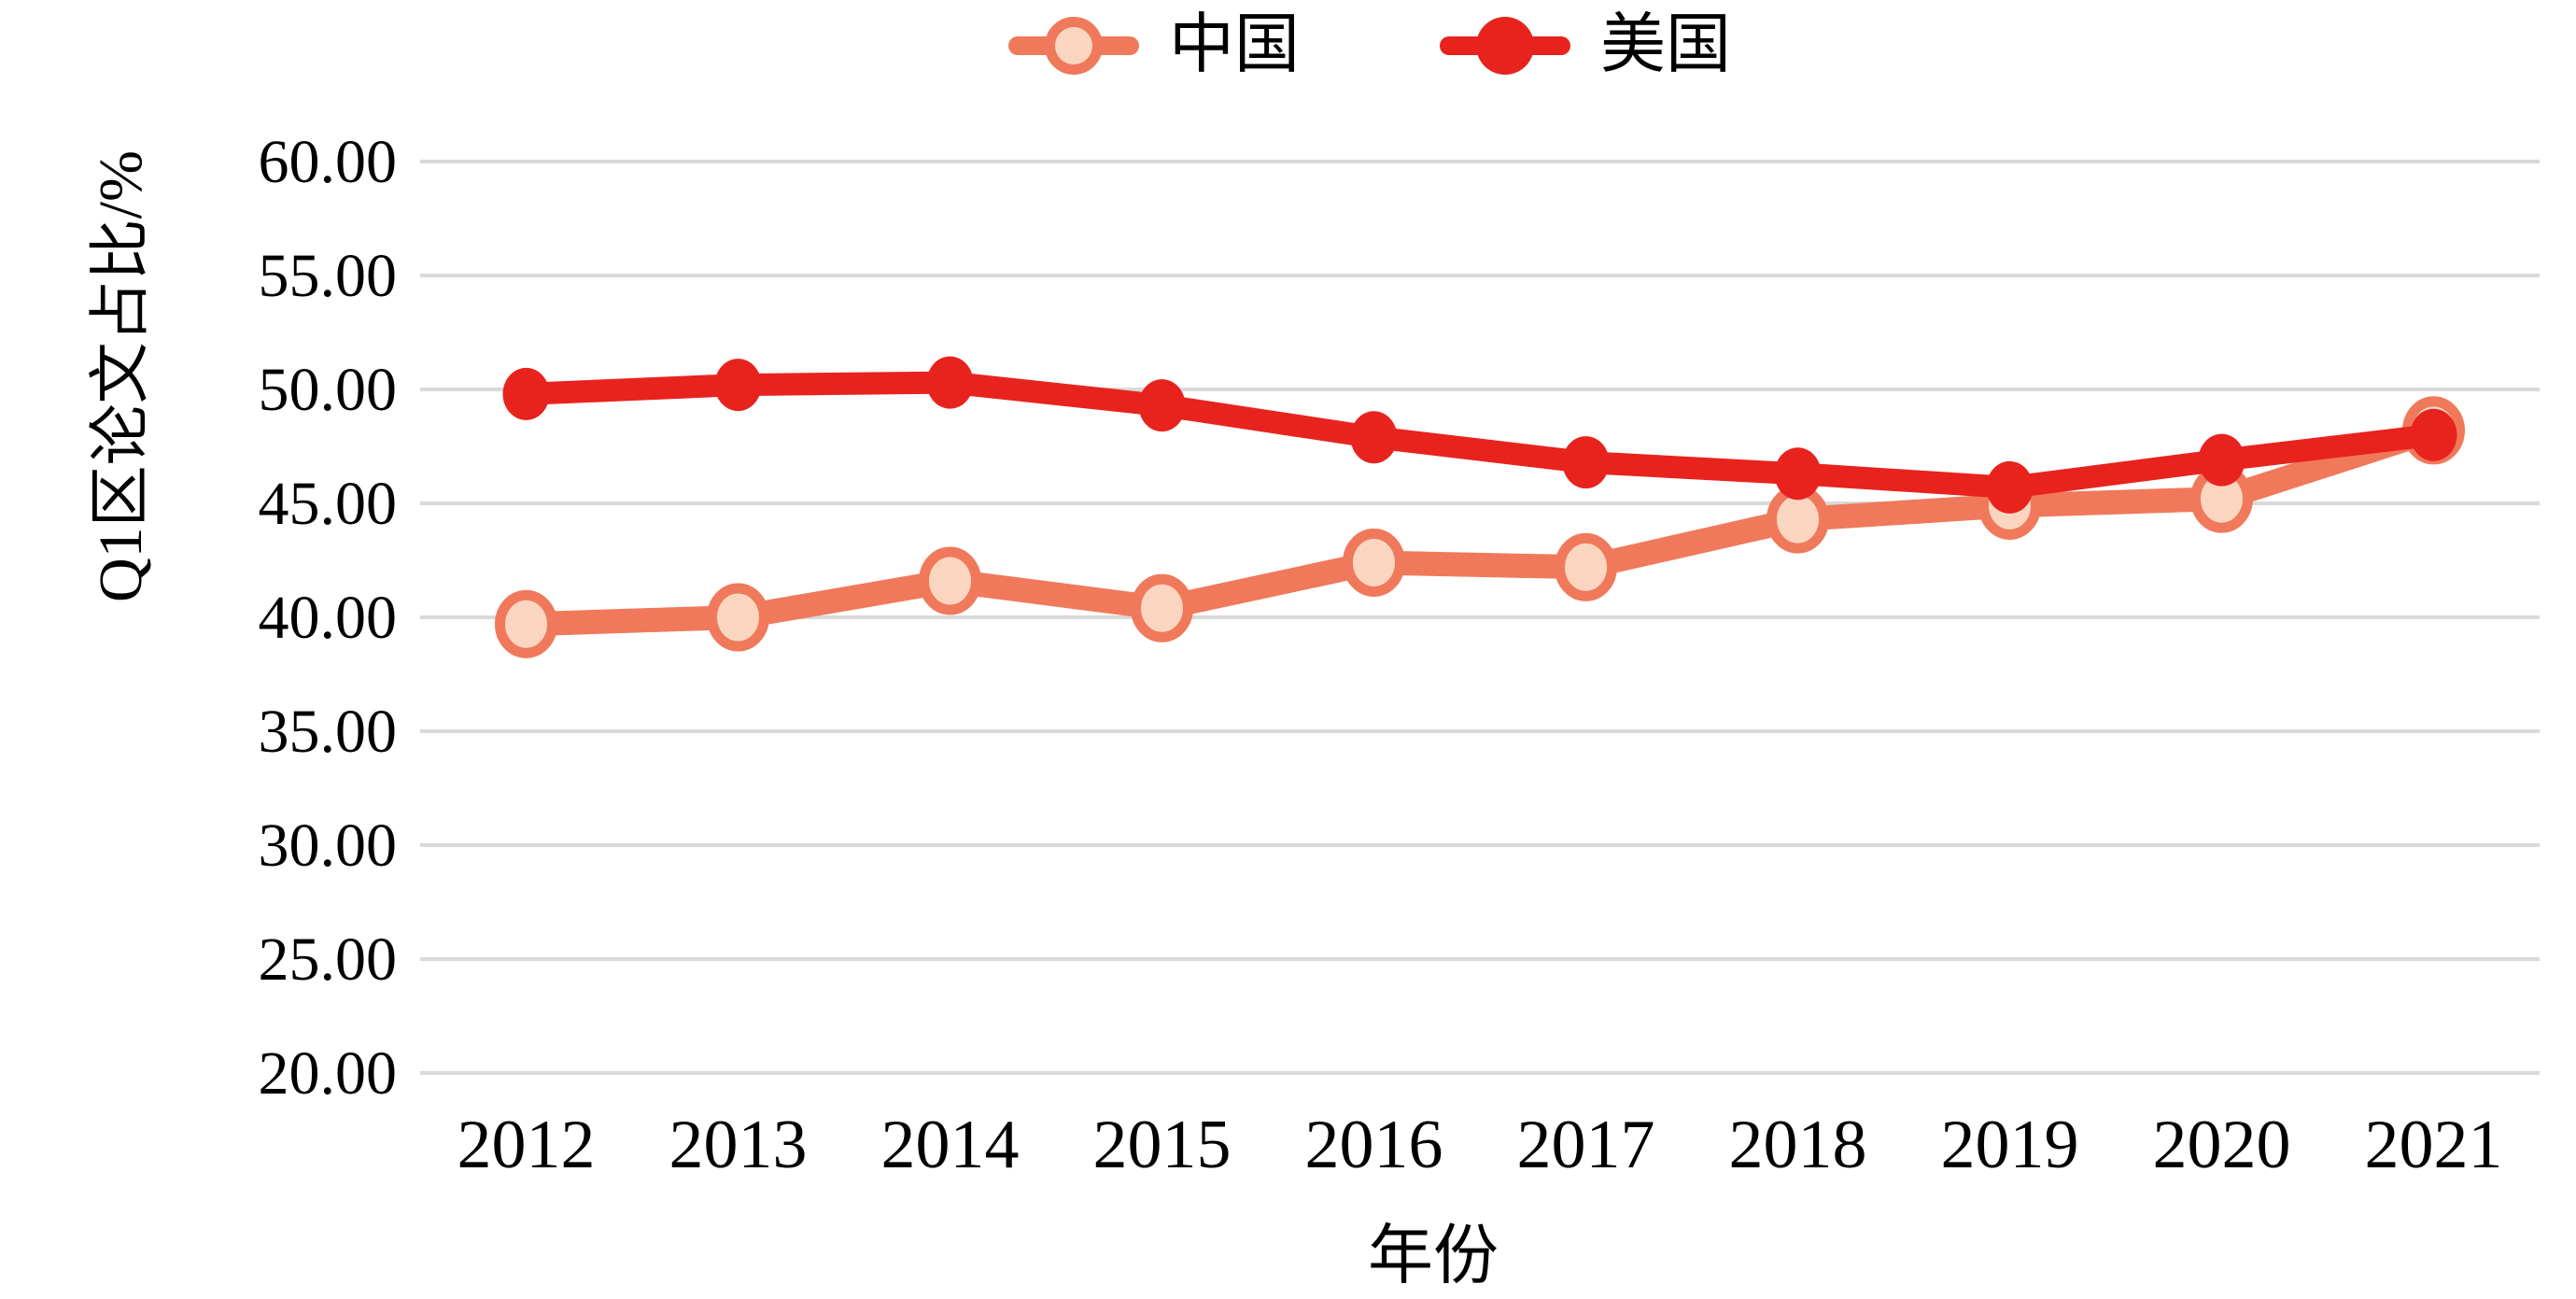 This screenshot has height=1299, width=2576. I want to click on usa-swatch-marker, so click(1505, 46).